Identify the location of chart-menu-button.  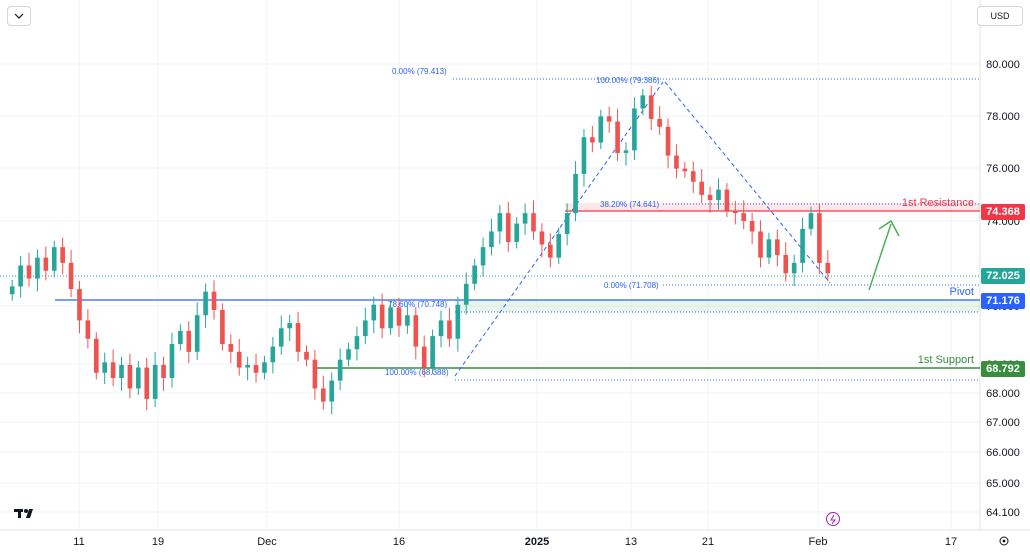
(19, 16).